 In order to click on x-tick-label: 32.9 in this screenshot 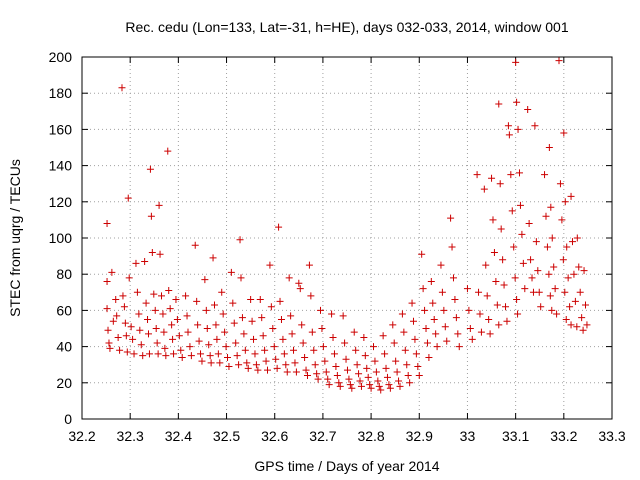, I will do `click(419, 436)`.